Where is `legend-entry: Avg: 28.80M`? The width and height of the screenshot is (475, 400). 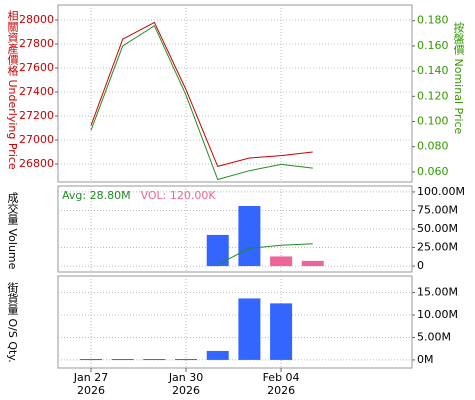
legend-entry: Avg: 28.80M is located at coordinates (96, 195).